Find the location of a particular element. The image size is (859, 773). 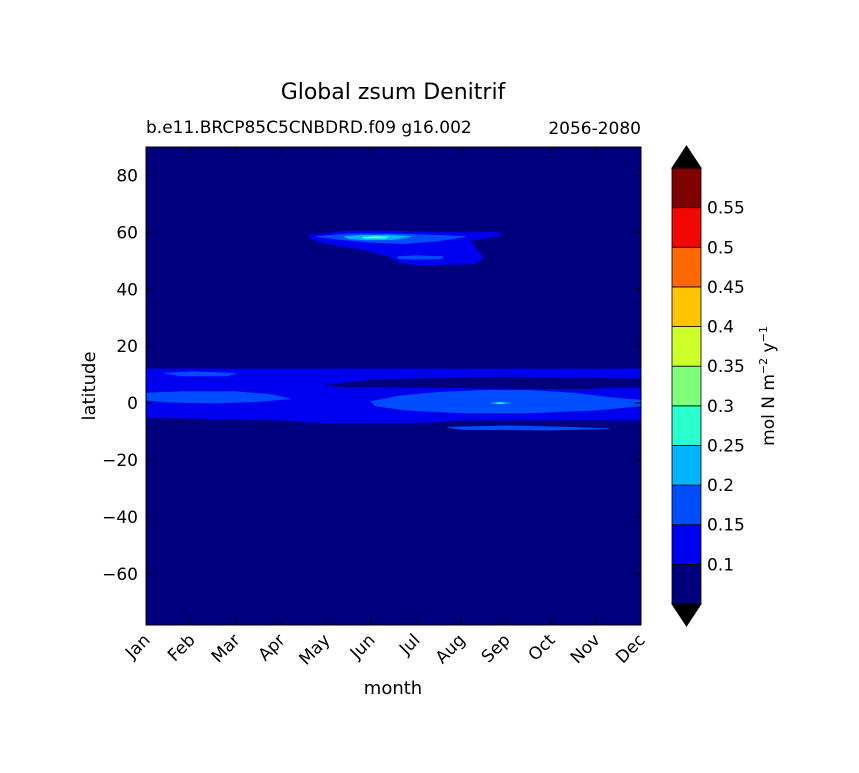

x-tick-label: Jan is located at coordinates (137, 646).